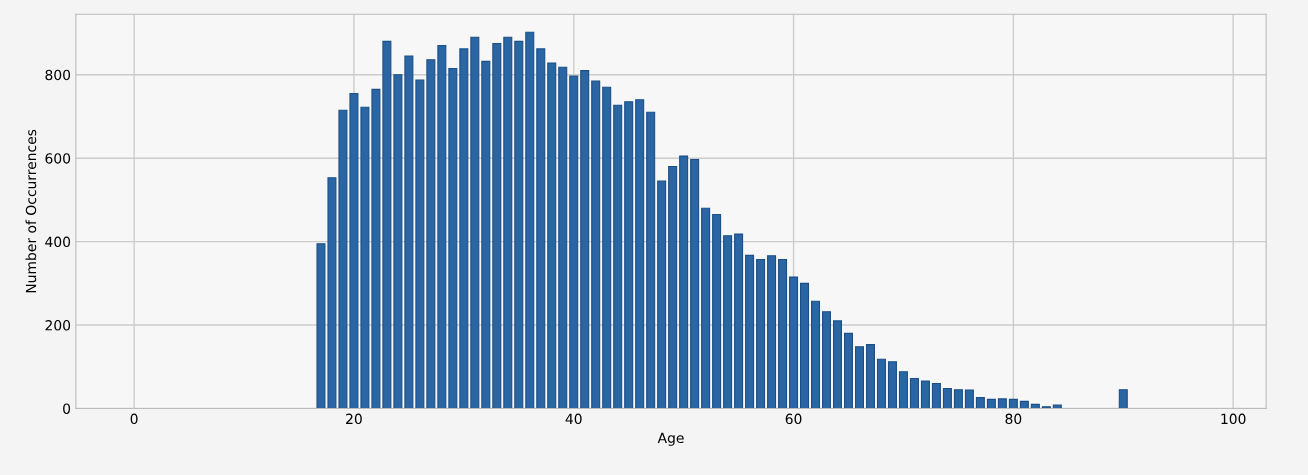  What do you see at coordinates (573, 419) in the screenshot?
I see `x-tick-label: 40` at bounding box center [573, 419].